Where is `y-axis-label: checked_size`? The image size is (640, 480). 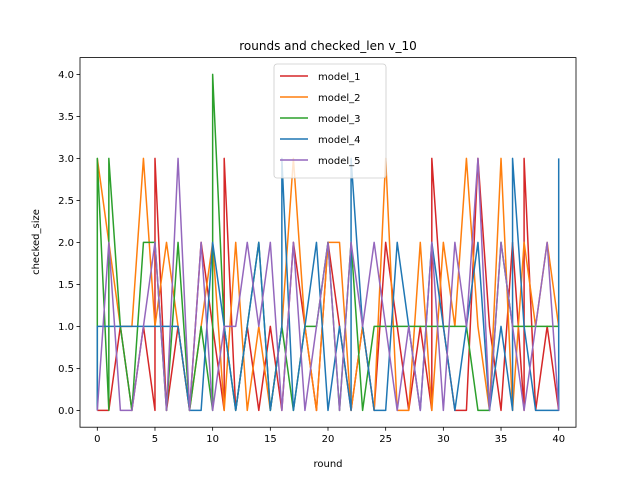
y-axis-label: checked_size is located at coordinates (36, 242).